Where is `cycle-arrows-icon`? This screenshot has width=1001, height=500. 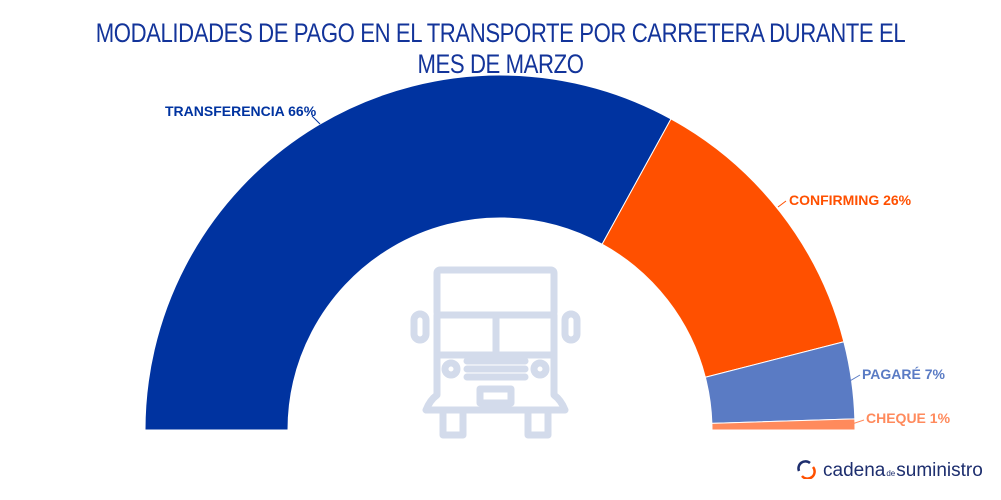
cycle-arrows-icon is located at coordinates (806, 469).